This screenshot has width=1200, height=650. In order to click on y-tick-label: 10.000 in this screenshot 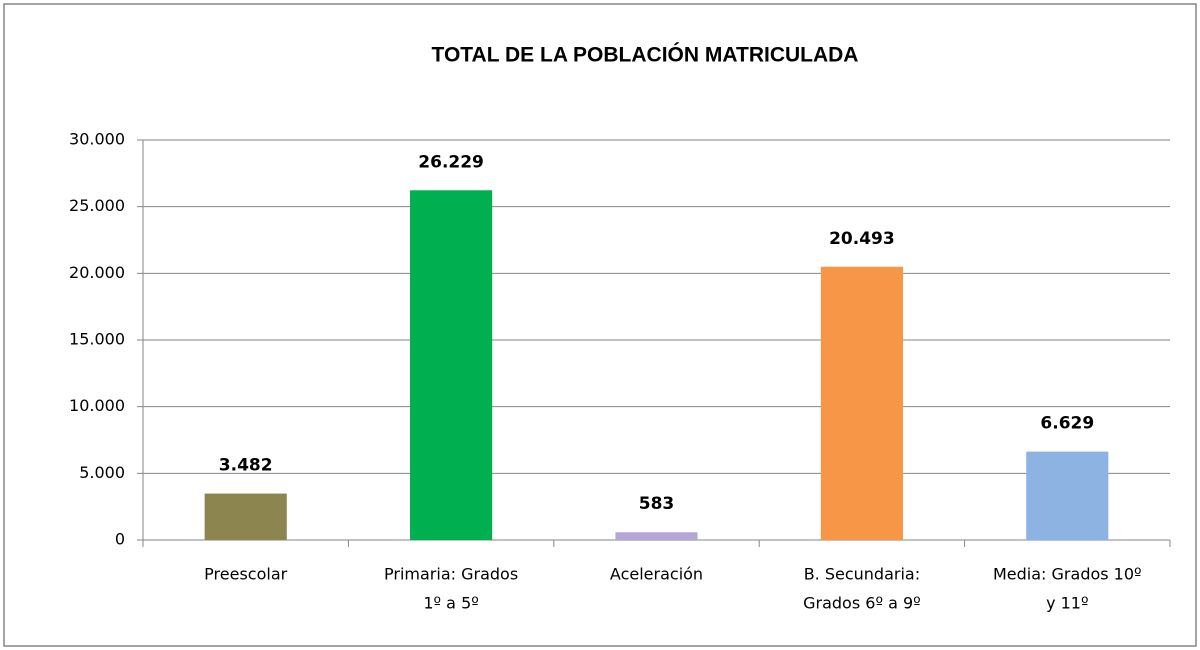, I will do `click(97, 405)`.